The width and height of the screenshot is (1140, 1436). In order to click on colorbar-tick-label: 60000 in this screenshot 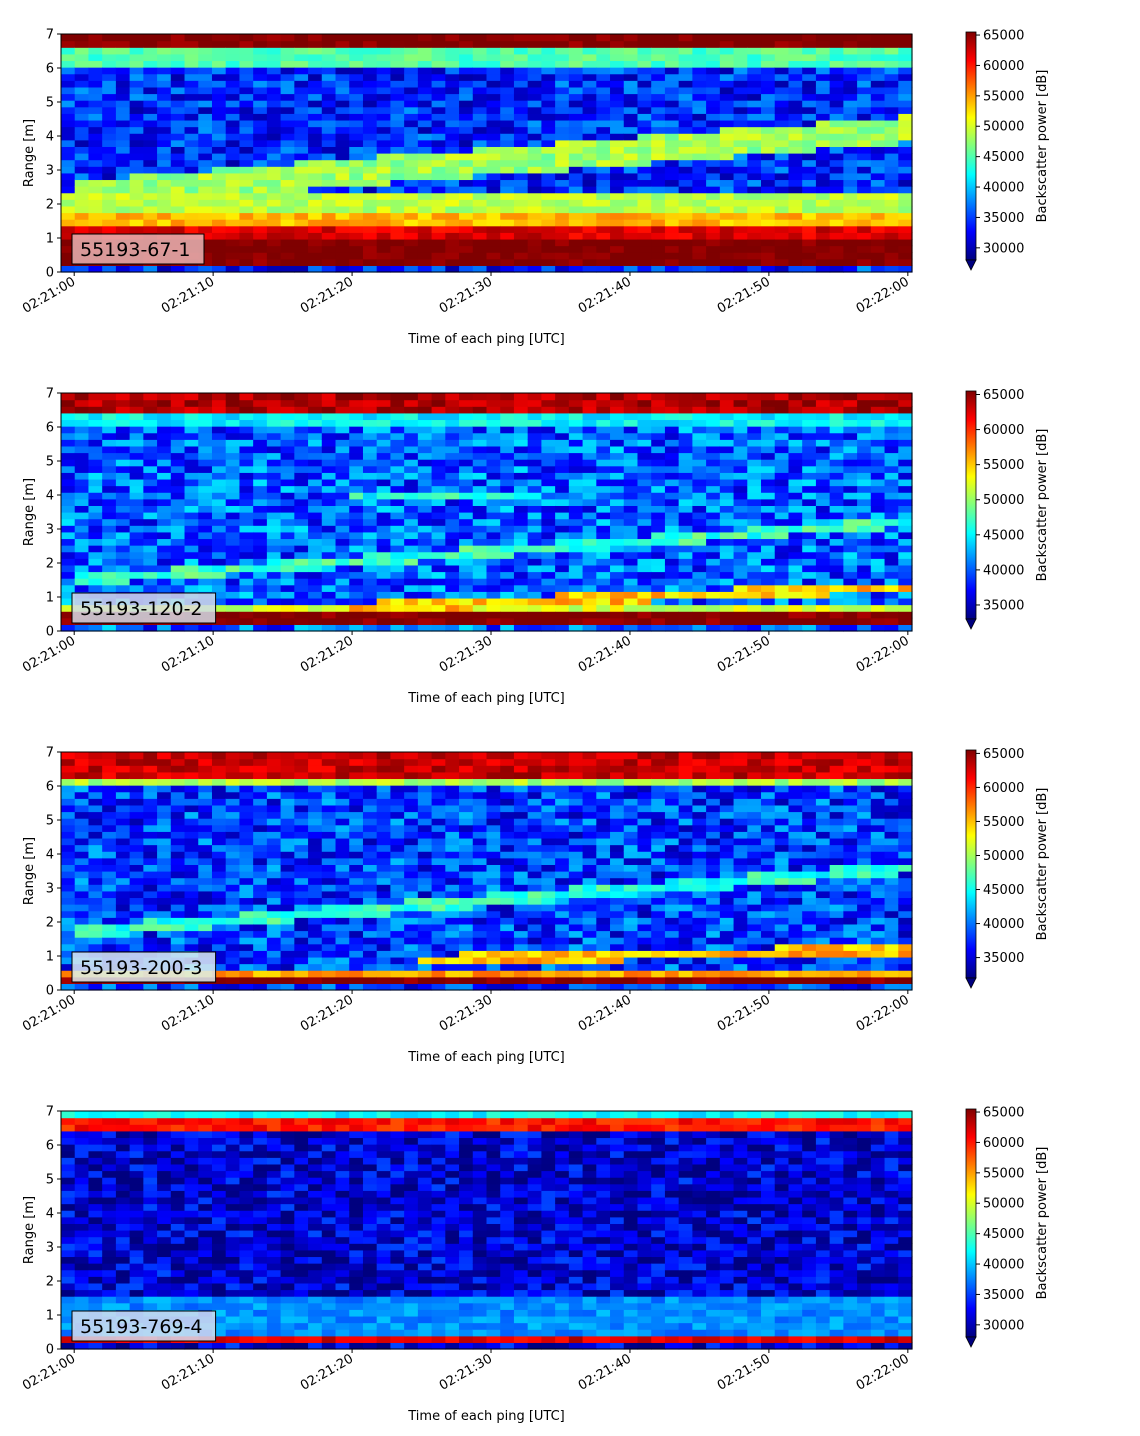, I will do `click(1003, 430)`.